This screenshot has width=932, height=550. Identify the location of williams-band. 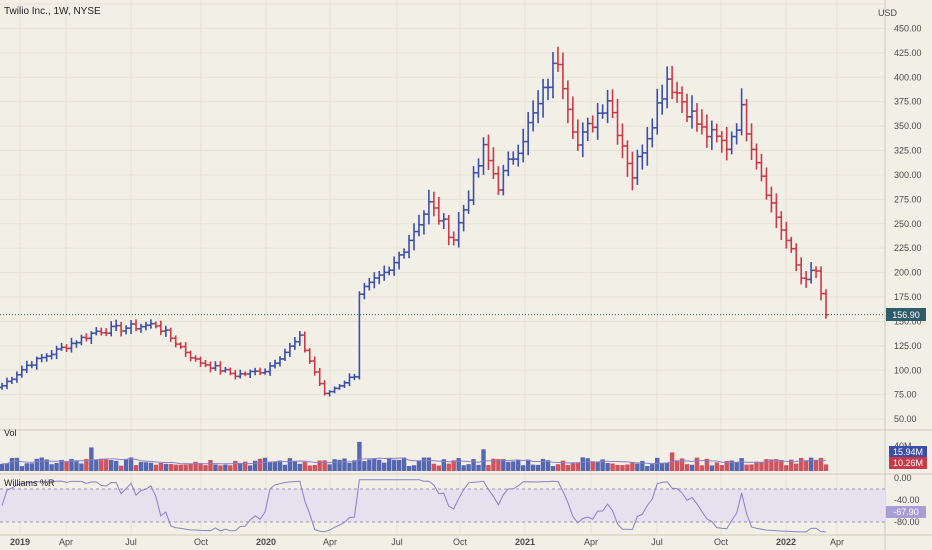
(442, 505).